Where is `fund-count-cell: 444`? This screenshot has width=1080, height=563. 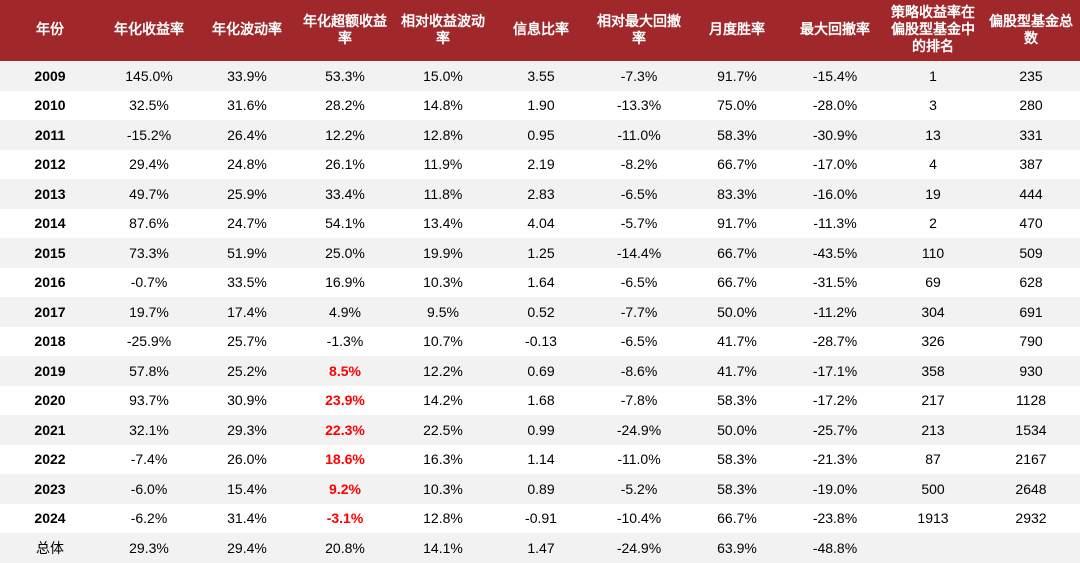 fund-count-cell: 444 is located at coordinates (1031, 193).